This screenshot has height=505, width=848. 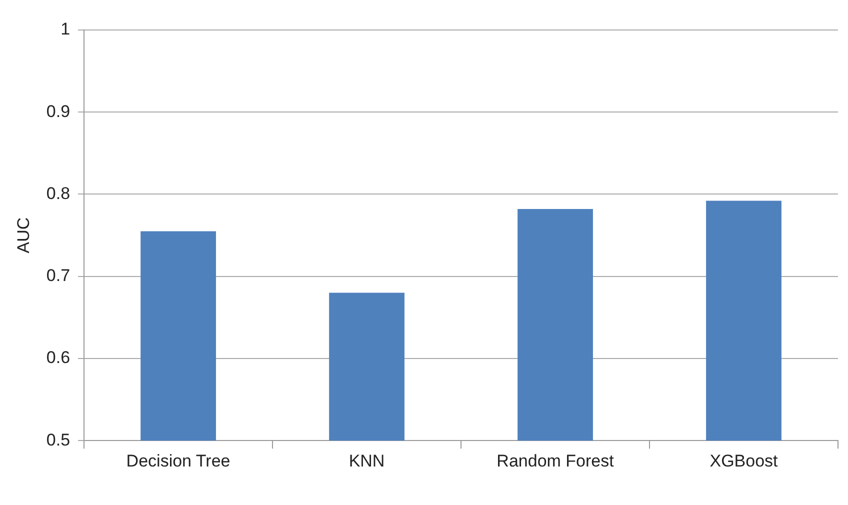 What do you see at coordinates (58, 276) in the screenshot?
I see `y-tick-label: 0.7` at bounding box center [58, 276].